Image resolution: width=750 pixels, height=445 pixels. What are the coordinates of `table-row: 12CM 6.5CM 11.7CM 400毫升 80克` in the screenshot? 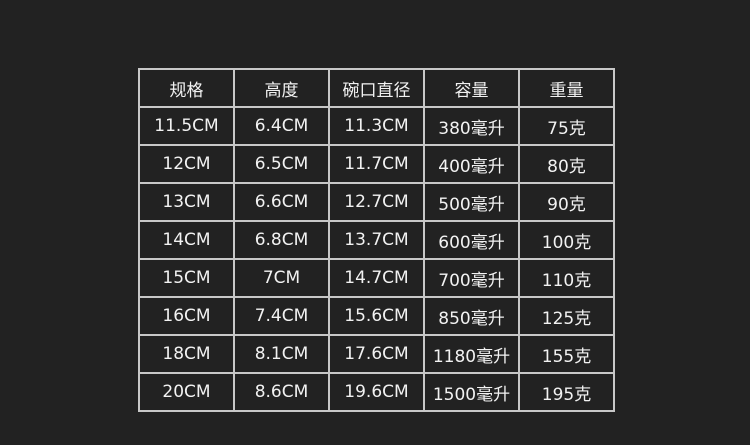 It's located at (376, 164).